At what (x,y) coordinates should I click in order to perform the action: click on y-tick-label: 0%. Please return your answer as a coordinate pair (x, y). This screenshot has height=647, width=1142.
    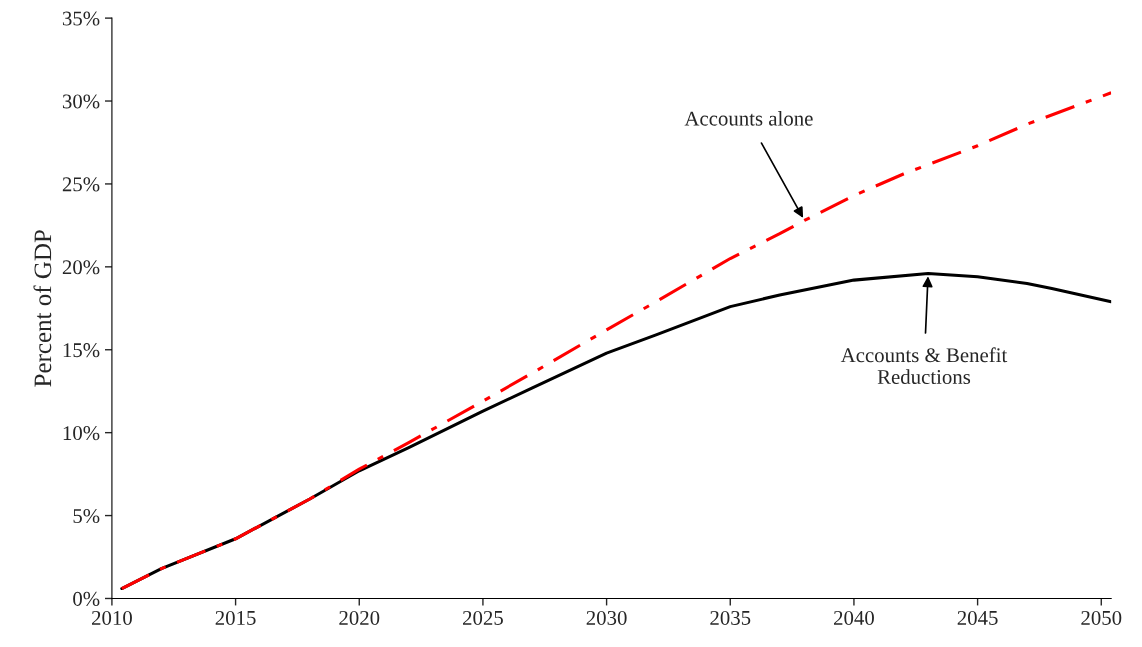
    Looking at the image, I should click on (86, 598).